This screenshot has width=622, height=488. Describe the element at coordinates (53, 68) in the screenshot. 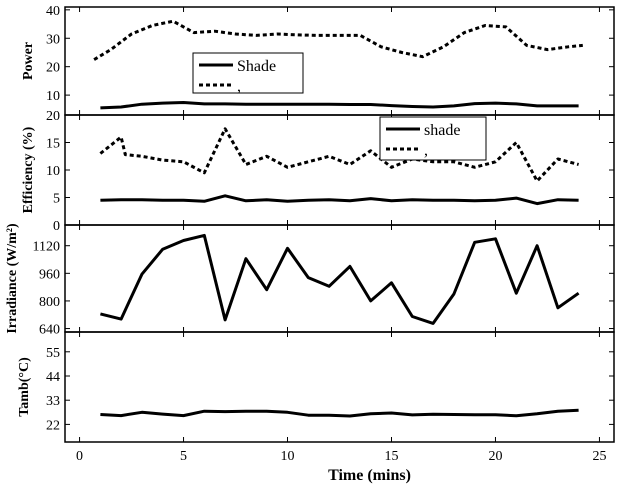

I see `panel-1-ytick-label: 20` at that location.